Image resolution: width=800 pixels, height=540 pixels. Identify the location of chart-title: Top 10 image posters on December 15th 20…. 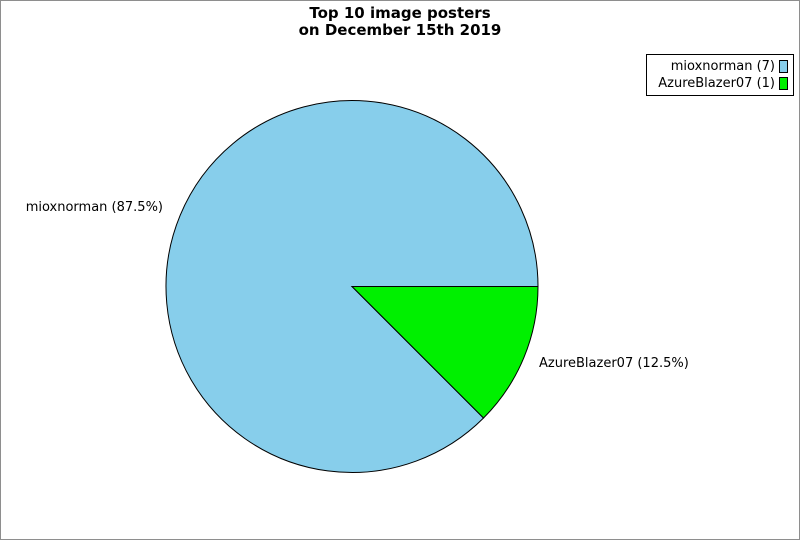
(400, 22).